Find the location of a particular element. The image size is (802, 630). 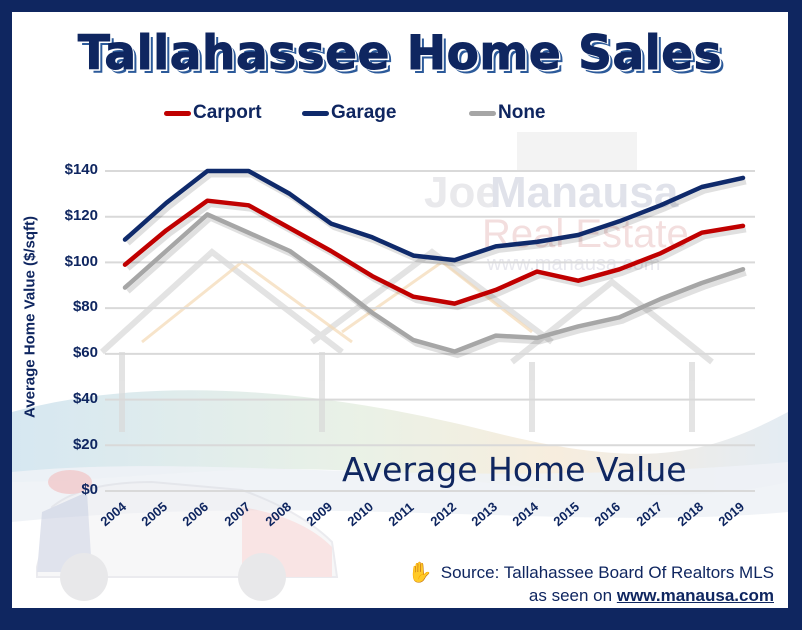

legend-item-carport: Carport is located at coordinates (213, 113).